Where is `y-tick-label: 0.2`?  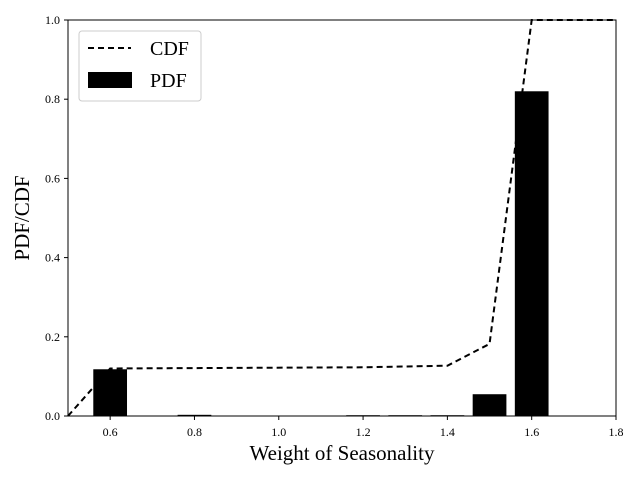 y-tick-label: 0.2 is located at coordinates (52, 337).